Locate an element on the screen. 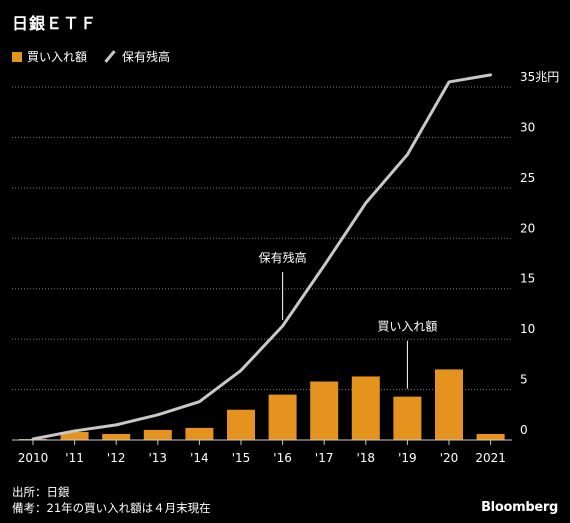 This screenshot has width=570, height=523. x-tick-label: '18 is located at coordinates (366, 458).